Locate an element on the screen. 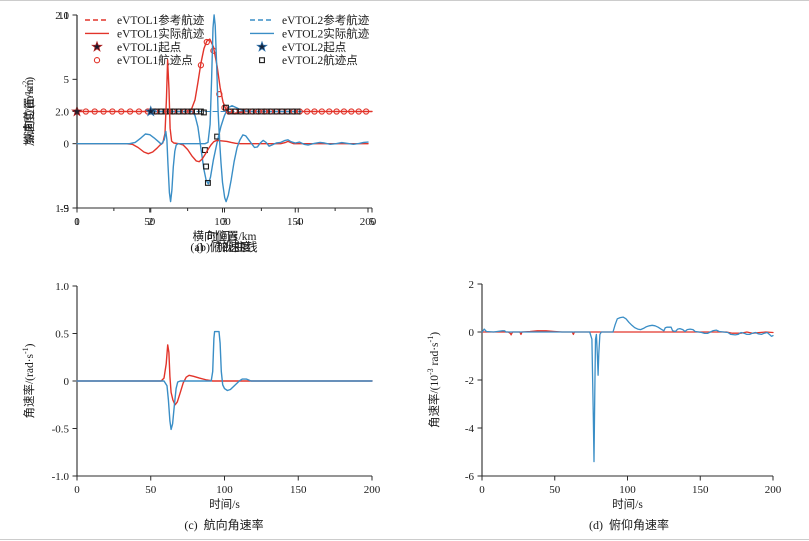 This screenshot has width=809, height=541. bottom-rule-line is located at coordinates (404, 539).